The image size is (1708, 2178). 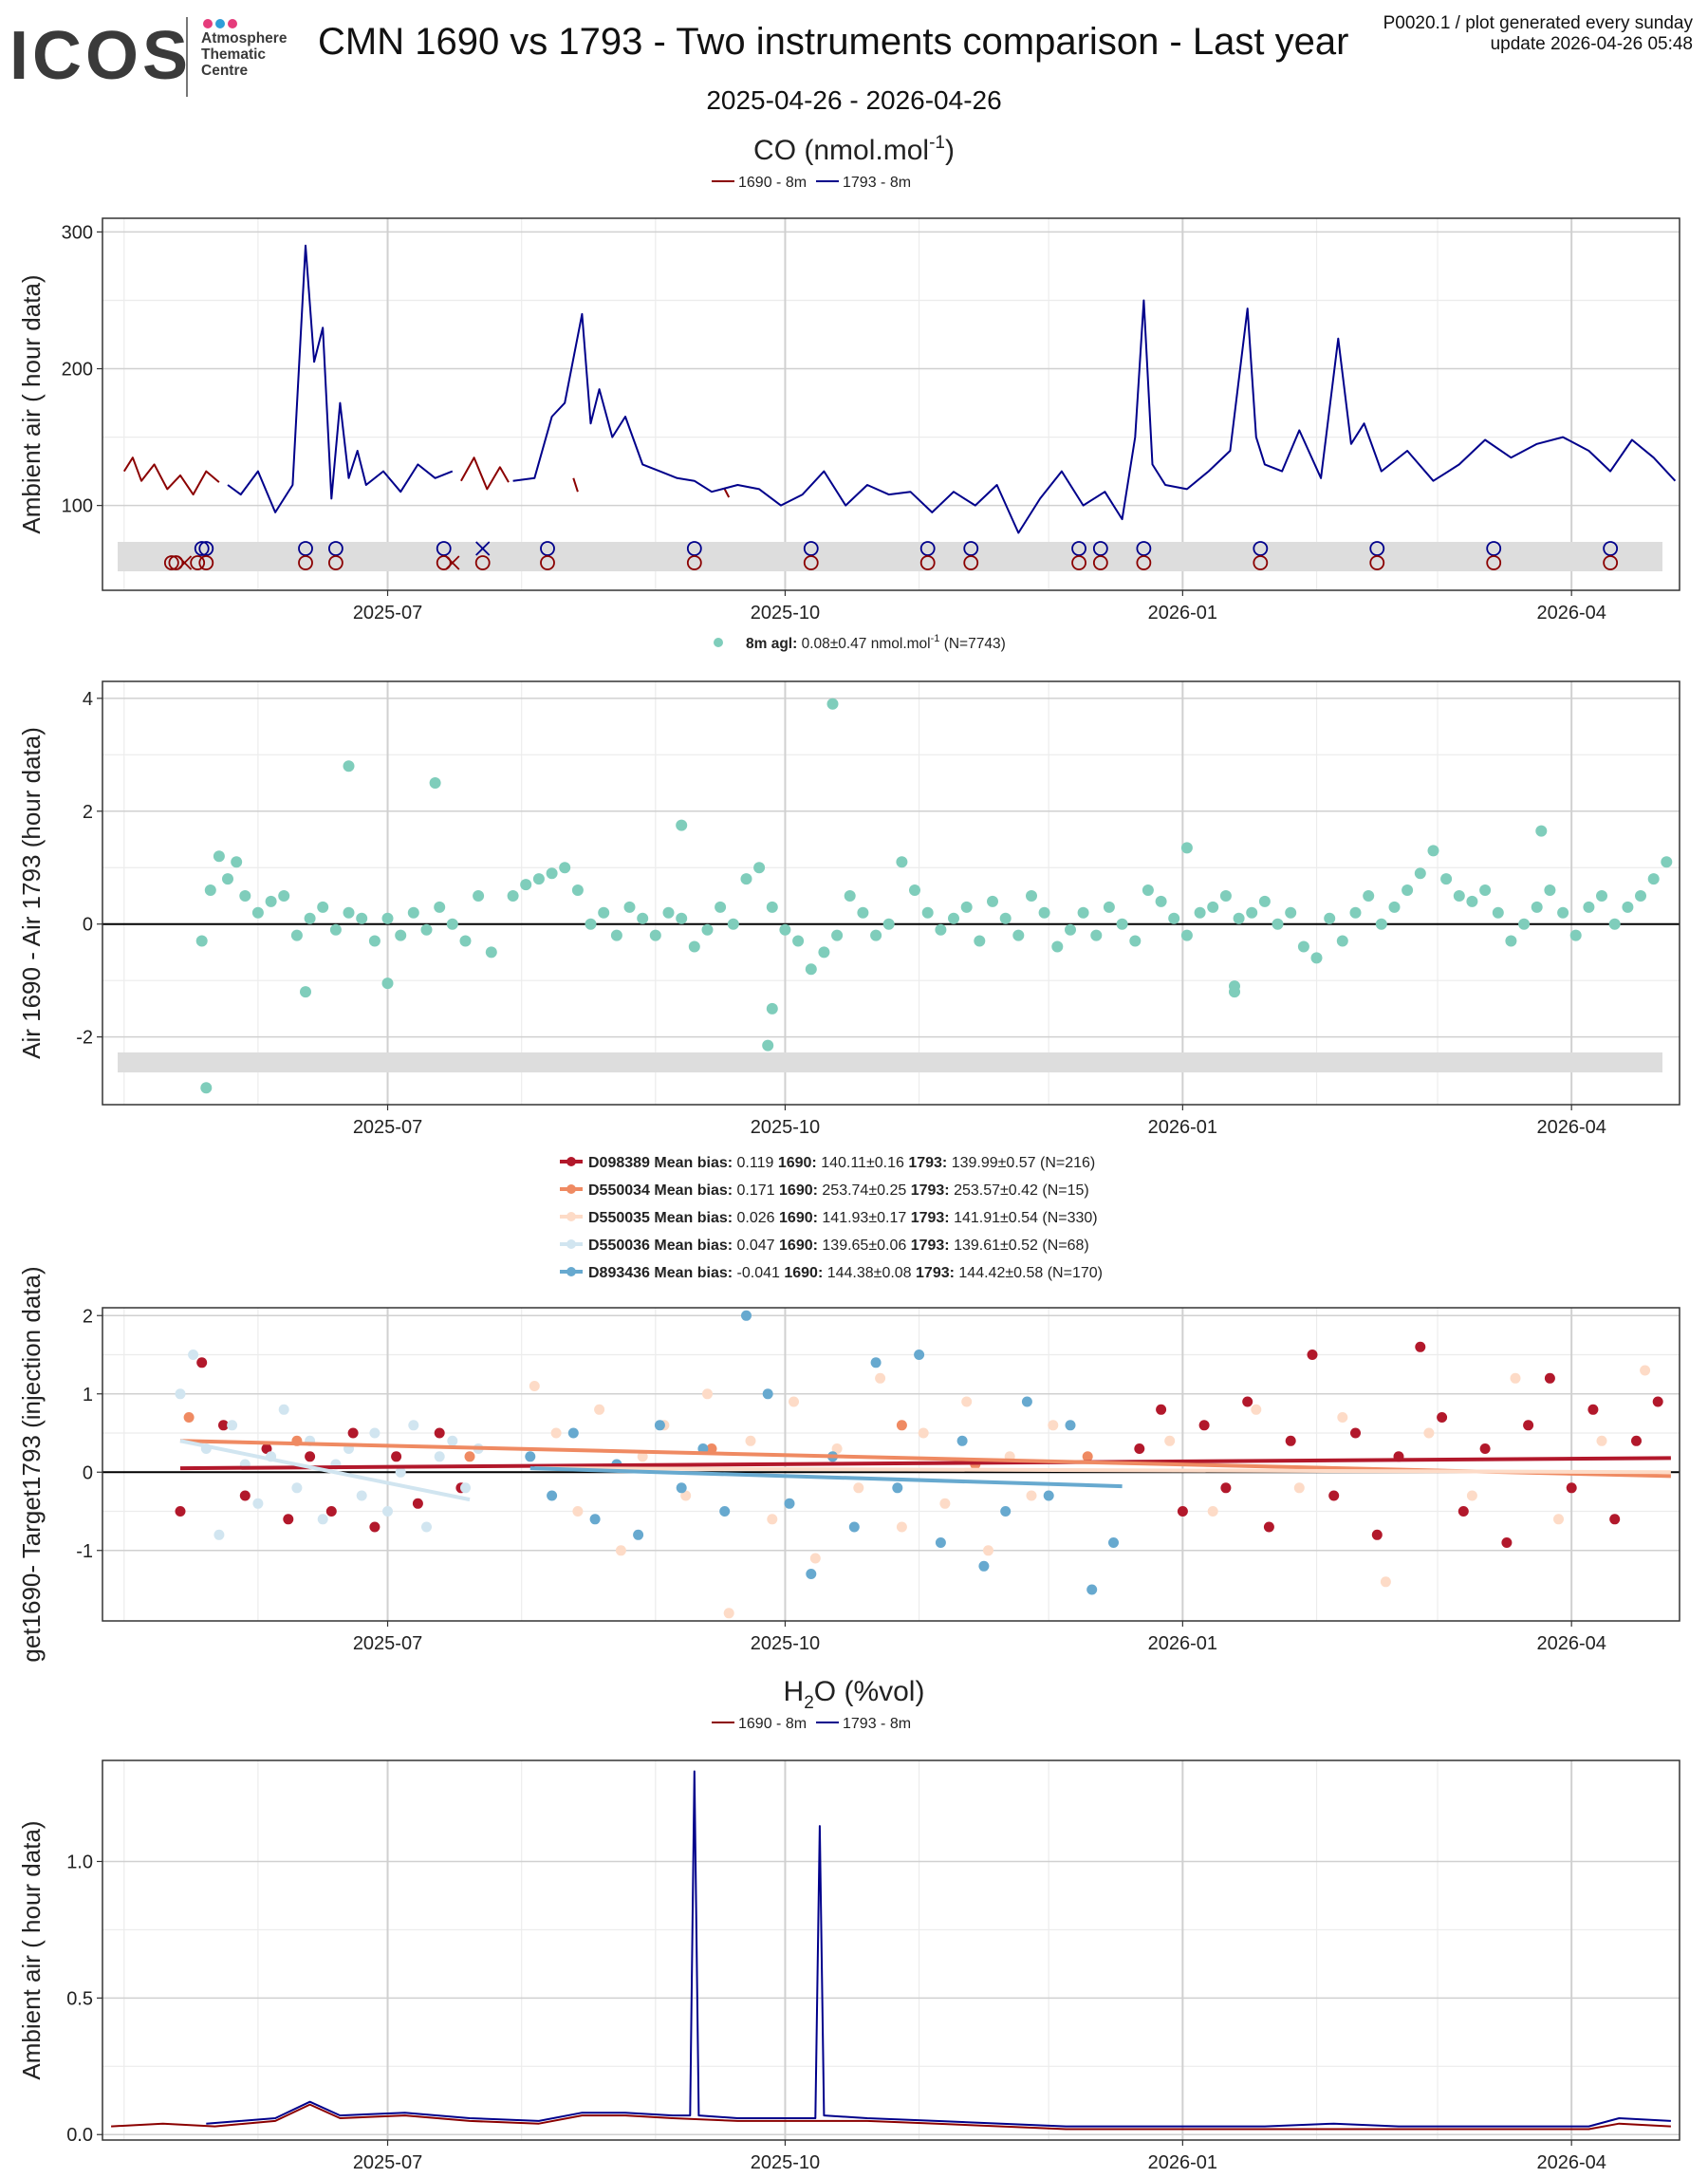 I want to click on icos-logo-text: ICOS, so click(x=101, y=56).